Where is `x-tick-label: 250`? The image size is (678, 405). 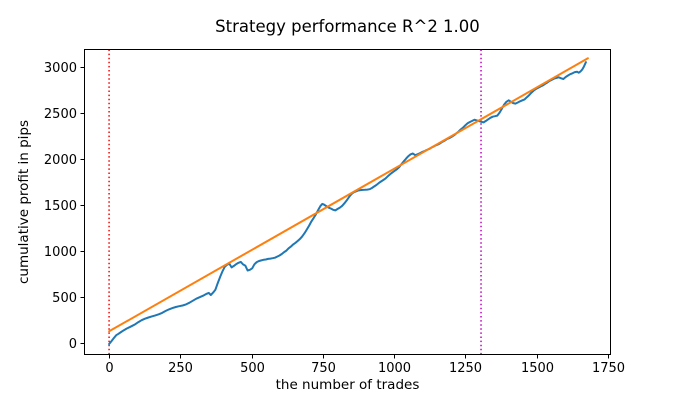 x-tick-label: 250 is located at coordinates (180, 368).